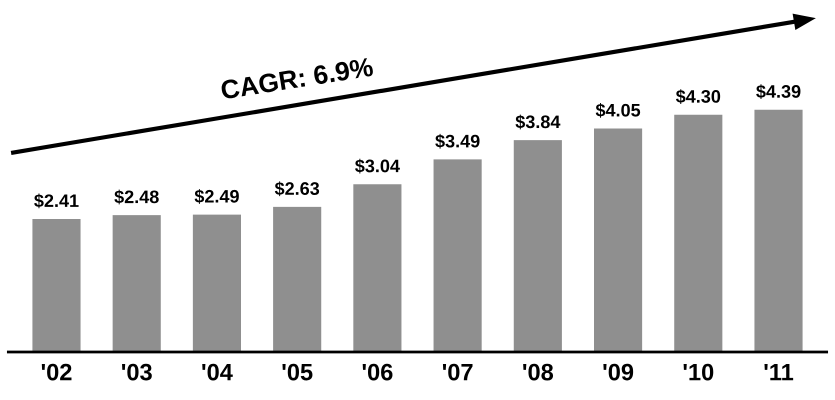  Describe the element at coordinates (618, 110) in the screenshot. I see `data-label: $4.05` at that location.